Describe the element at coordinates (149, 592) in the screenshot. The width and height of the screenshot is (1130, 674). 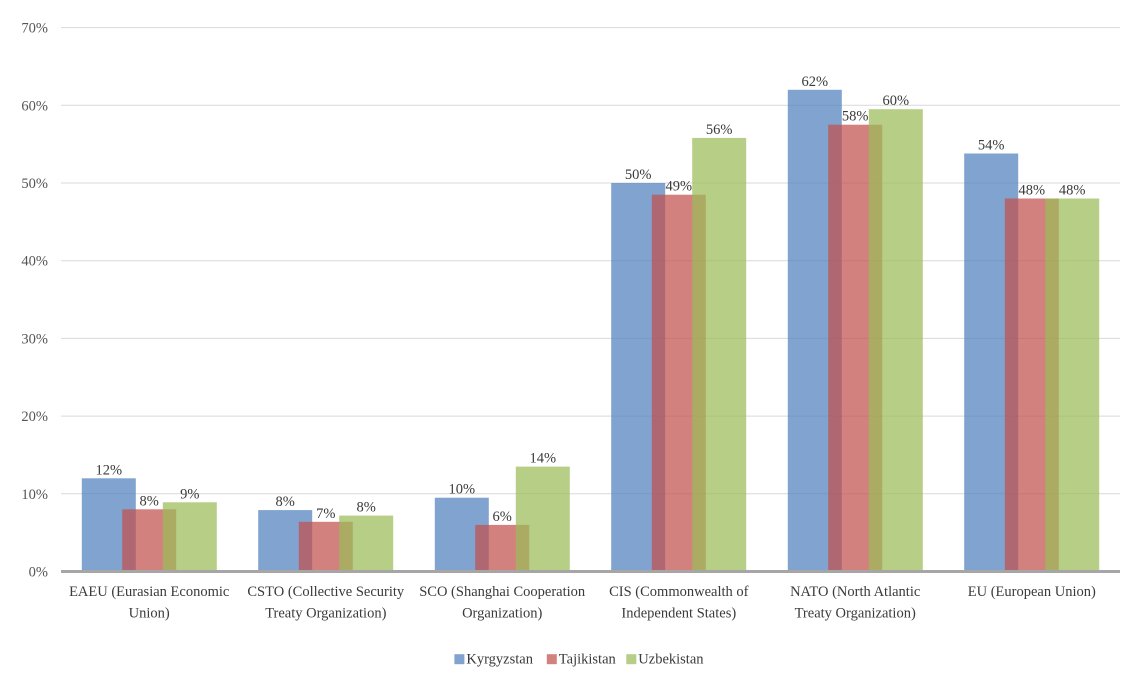
I see `svg-text: EAEU (Eurasian Economic` at that location.